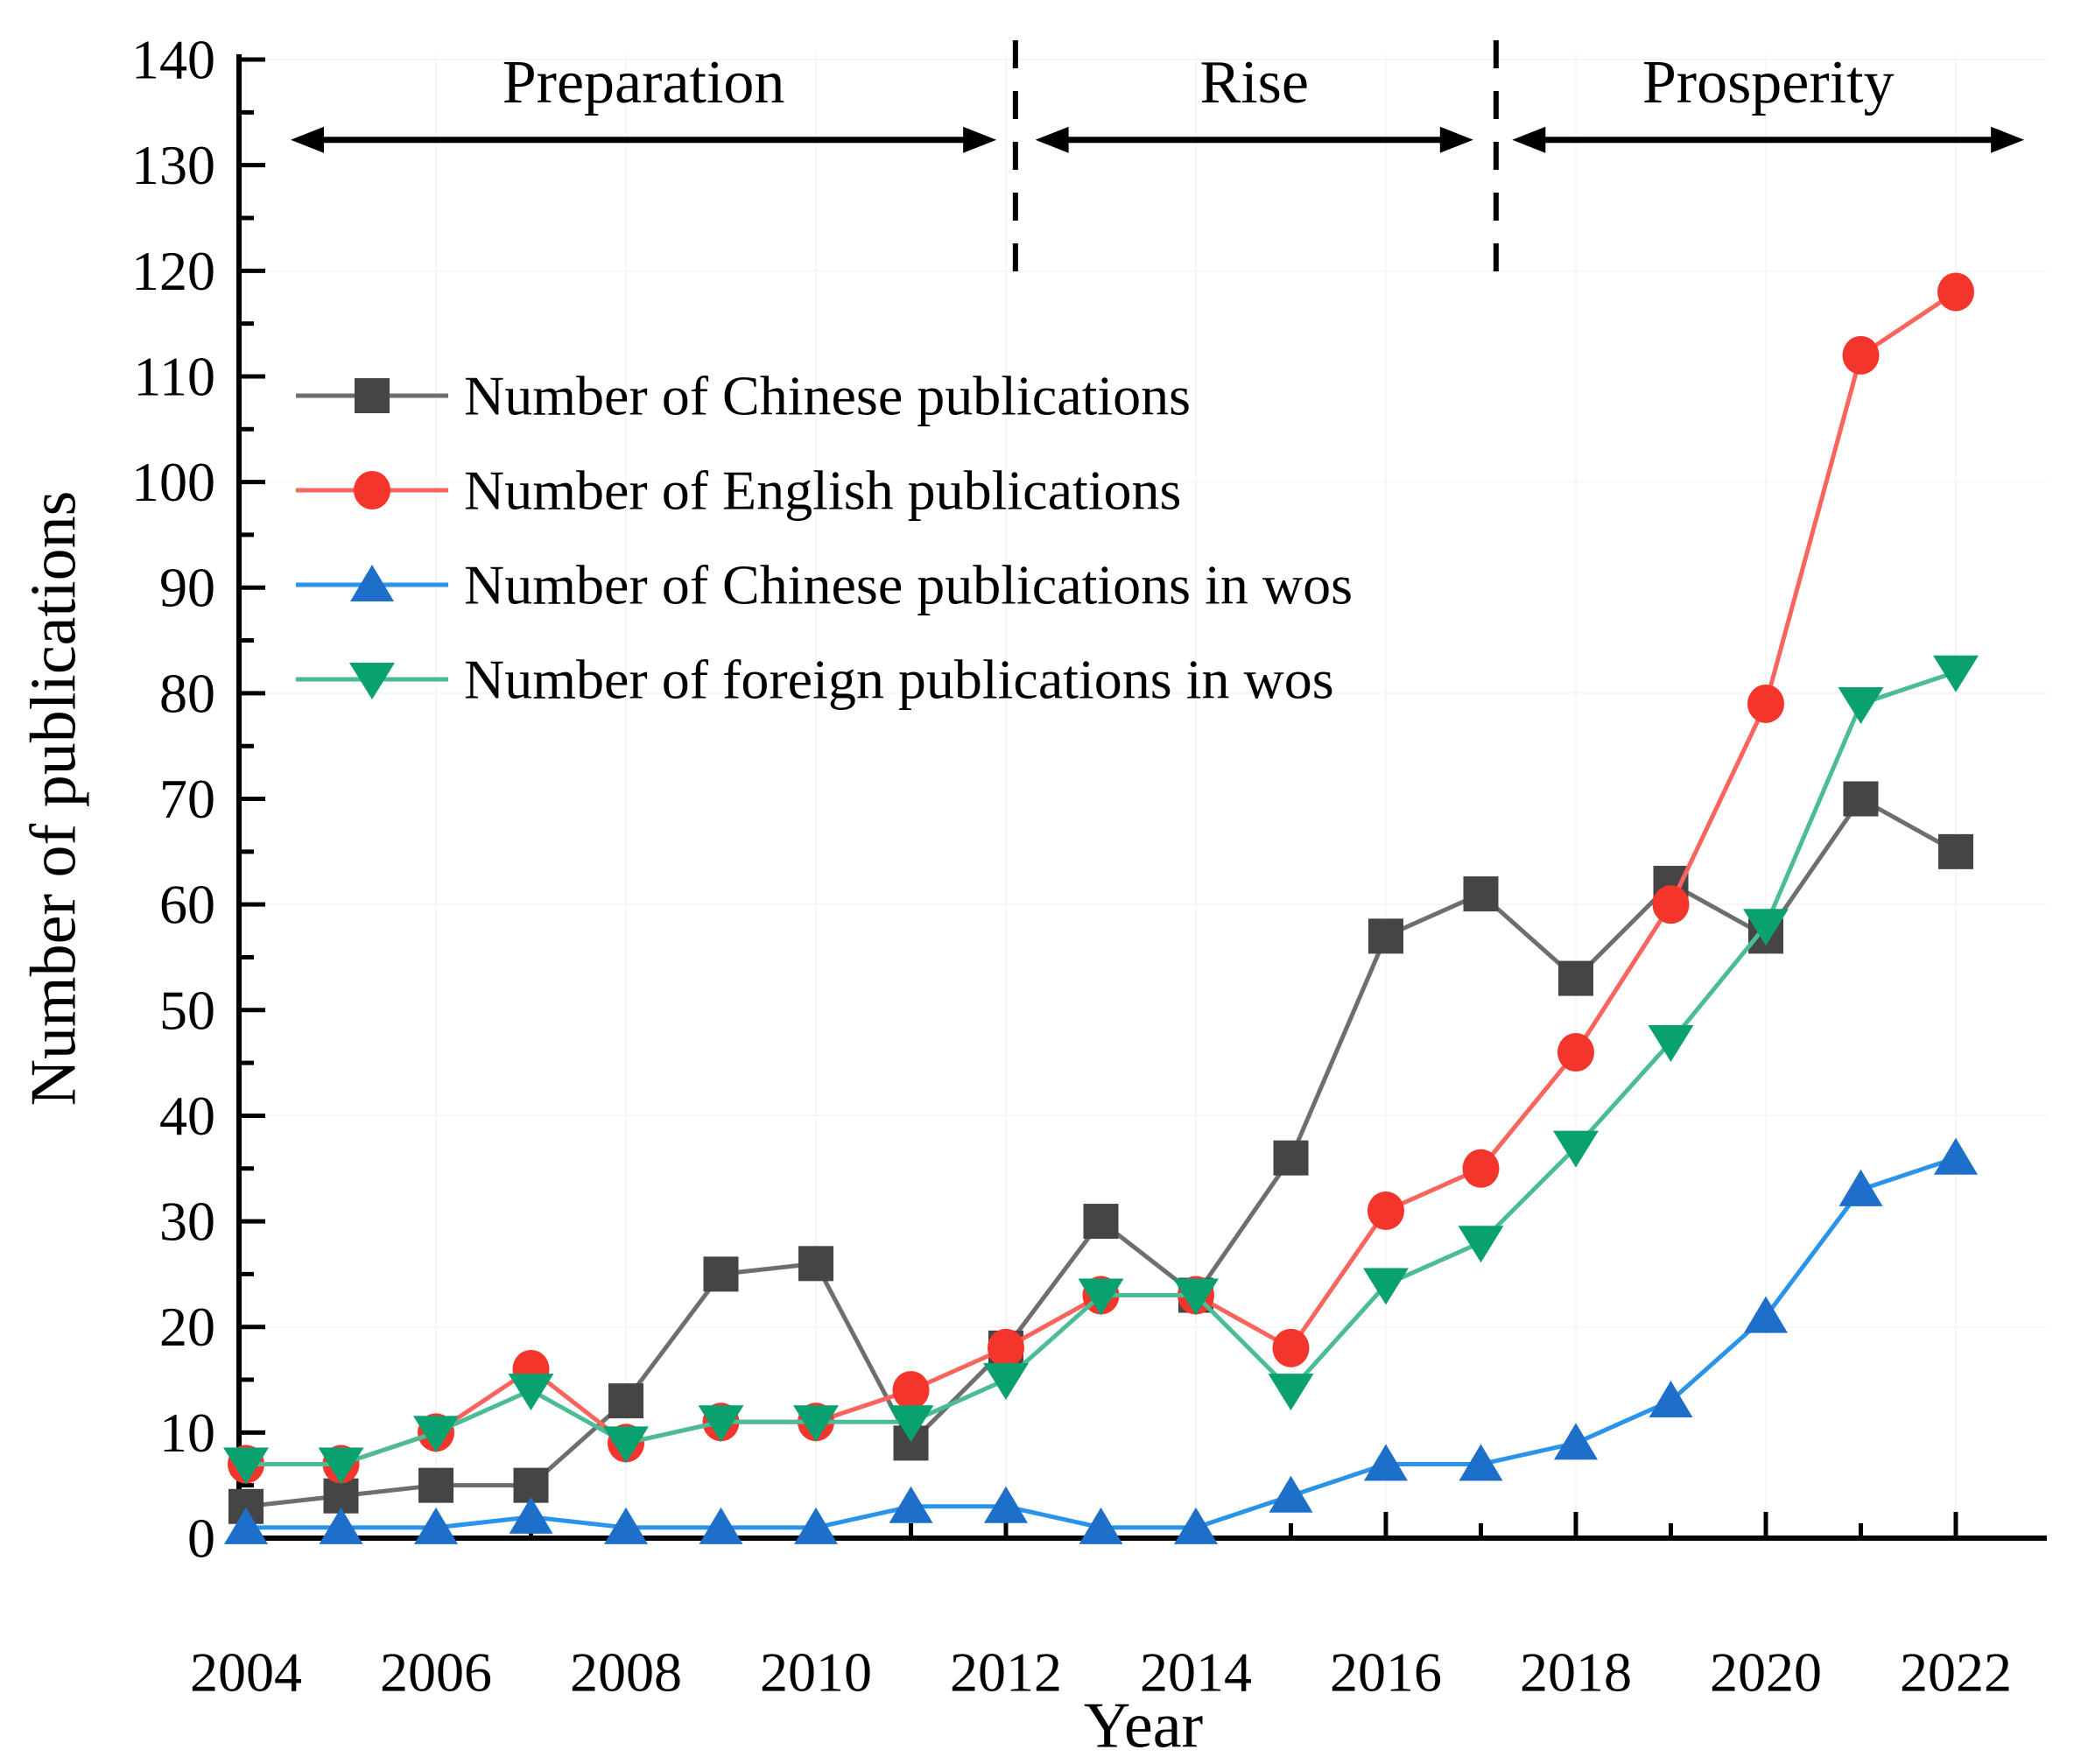 This screenshot has width=2095, height=1764. I want to click on y-axis-tick-label: 100, so click(173, 482).